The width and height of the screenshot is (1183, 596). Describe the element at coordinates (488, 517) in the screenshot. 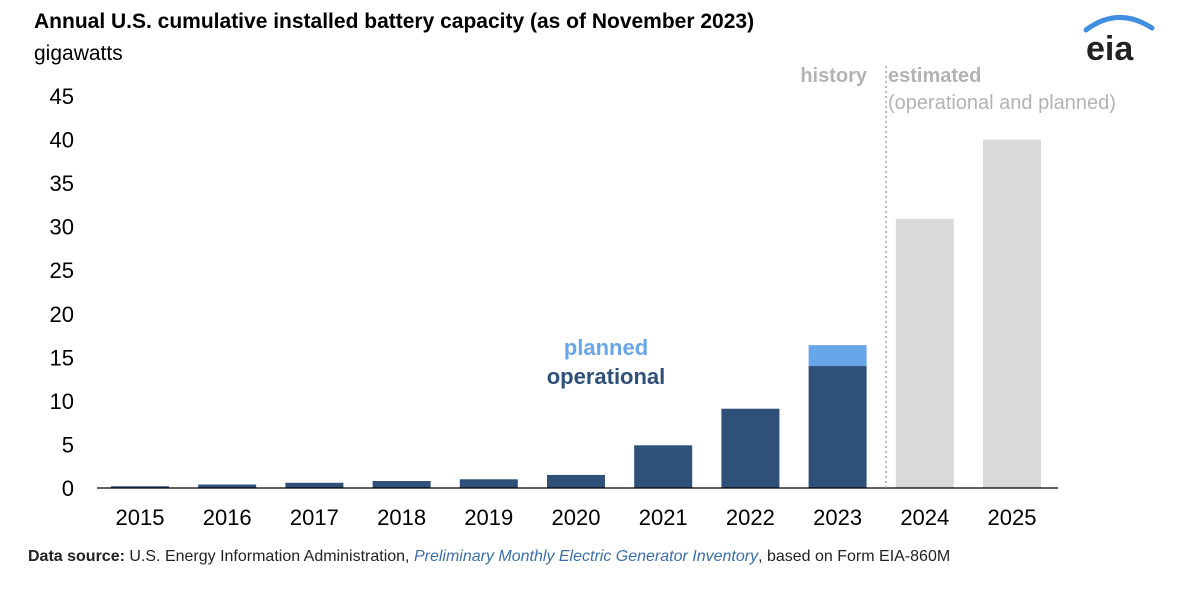

I see `x-tick-label: 2019` at that location.